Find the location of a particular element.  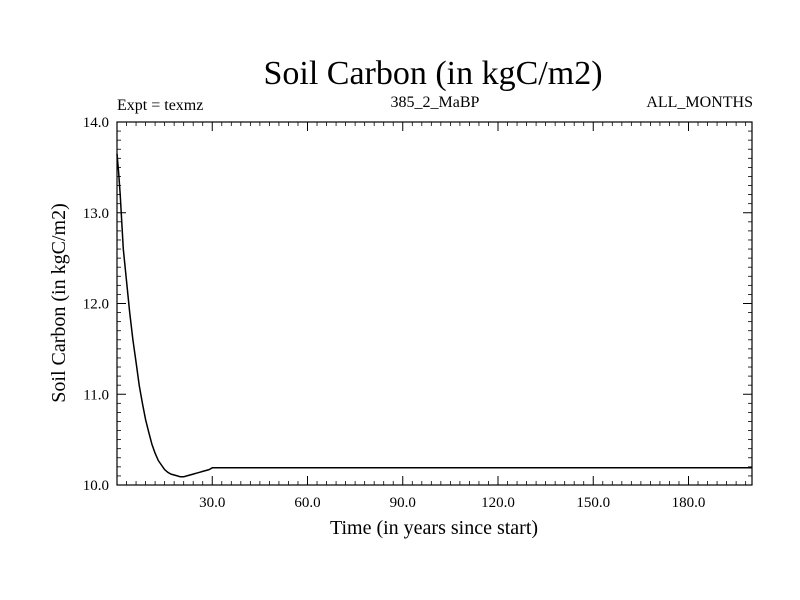

y-tick-label: 11.0 is located at coordinates (96, 395).